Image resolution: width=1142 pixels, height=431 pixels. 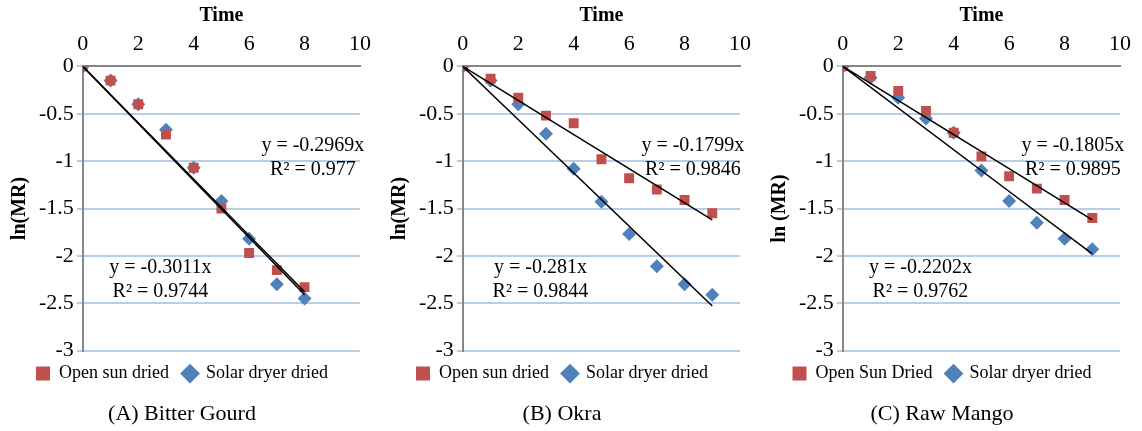 I want to click on text: (B) Okra, so click(x=562, y=412).